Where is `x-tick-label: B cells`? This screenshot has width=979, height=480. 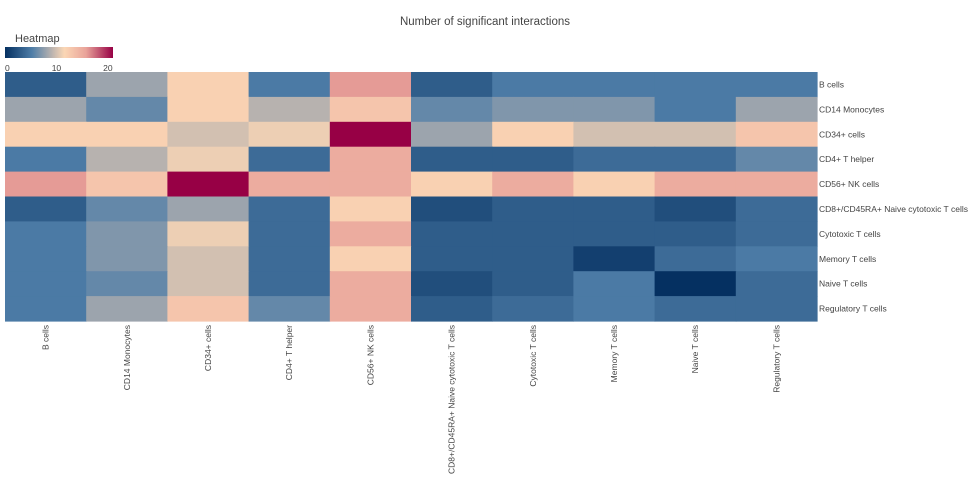 x-tick-label: B cells is located at coordinates (46, 337).